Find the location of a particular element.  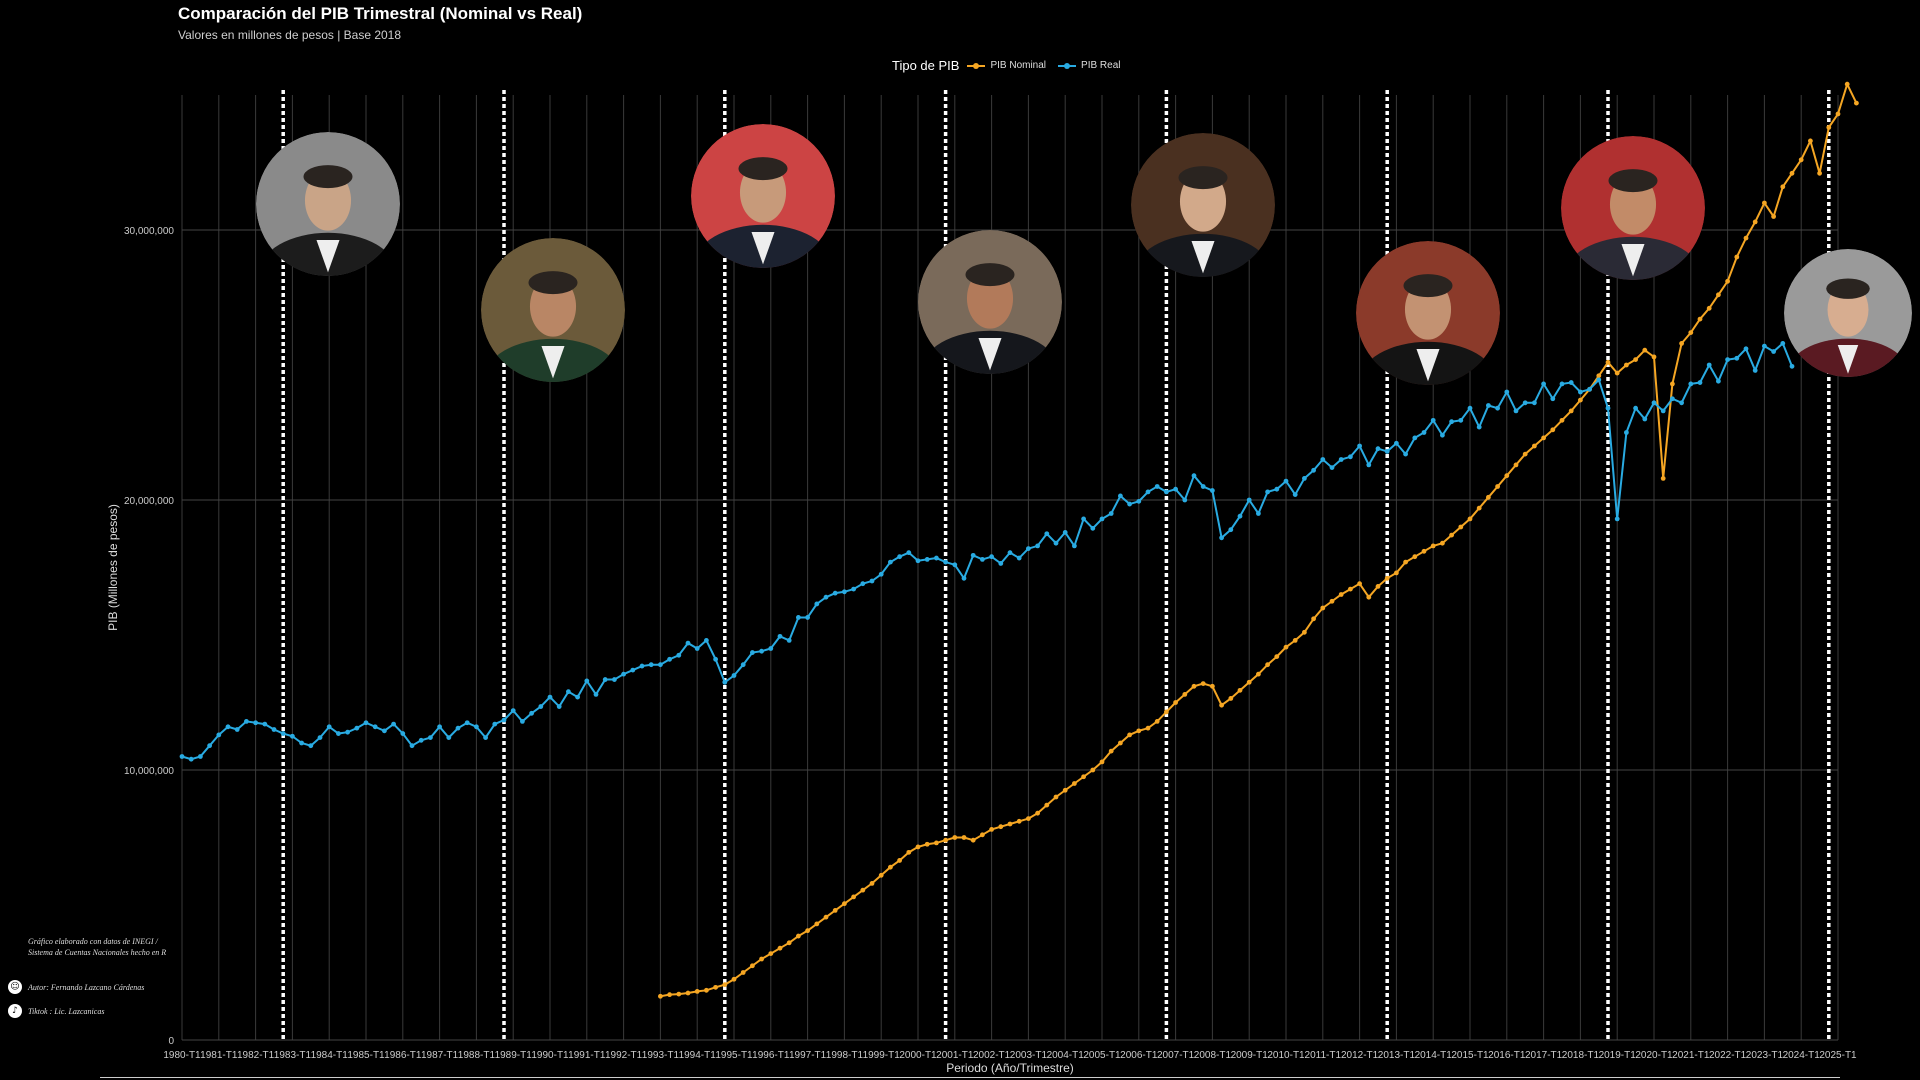

x-tick-label: 2011-T1 is located at coordinates (1323, 1055).